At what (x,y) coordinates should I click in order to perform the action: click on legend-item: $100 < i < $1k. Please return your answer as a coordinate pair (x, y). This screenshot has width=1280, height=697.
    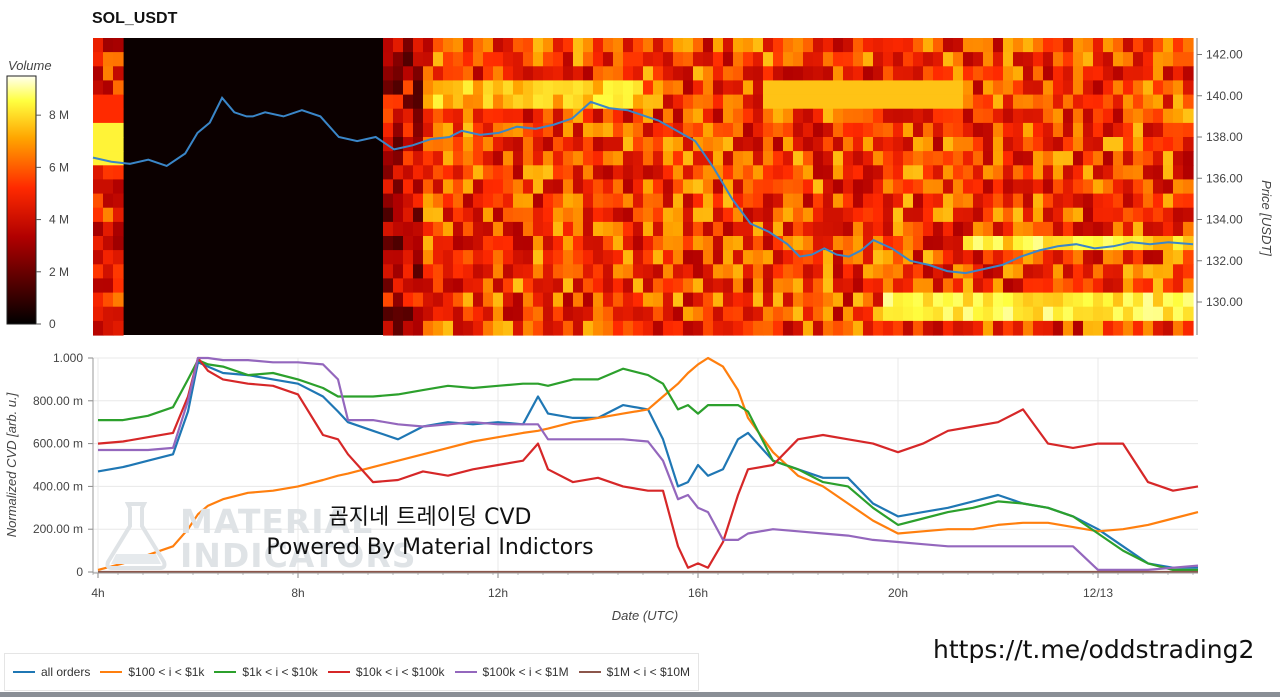
    Looking at the image, I should click on (152, 672).